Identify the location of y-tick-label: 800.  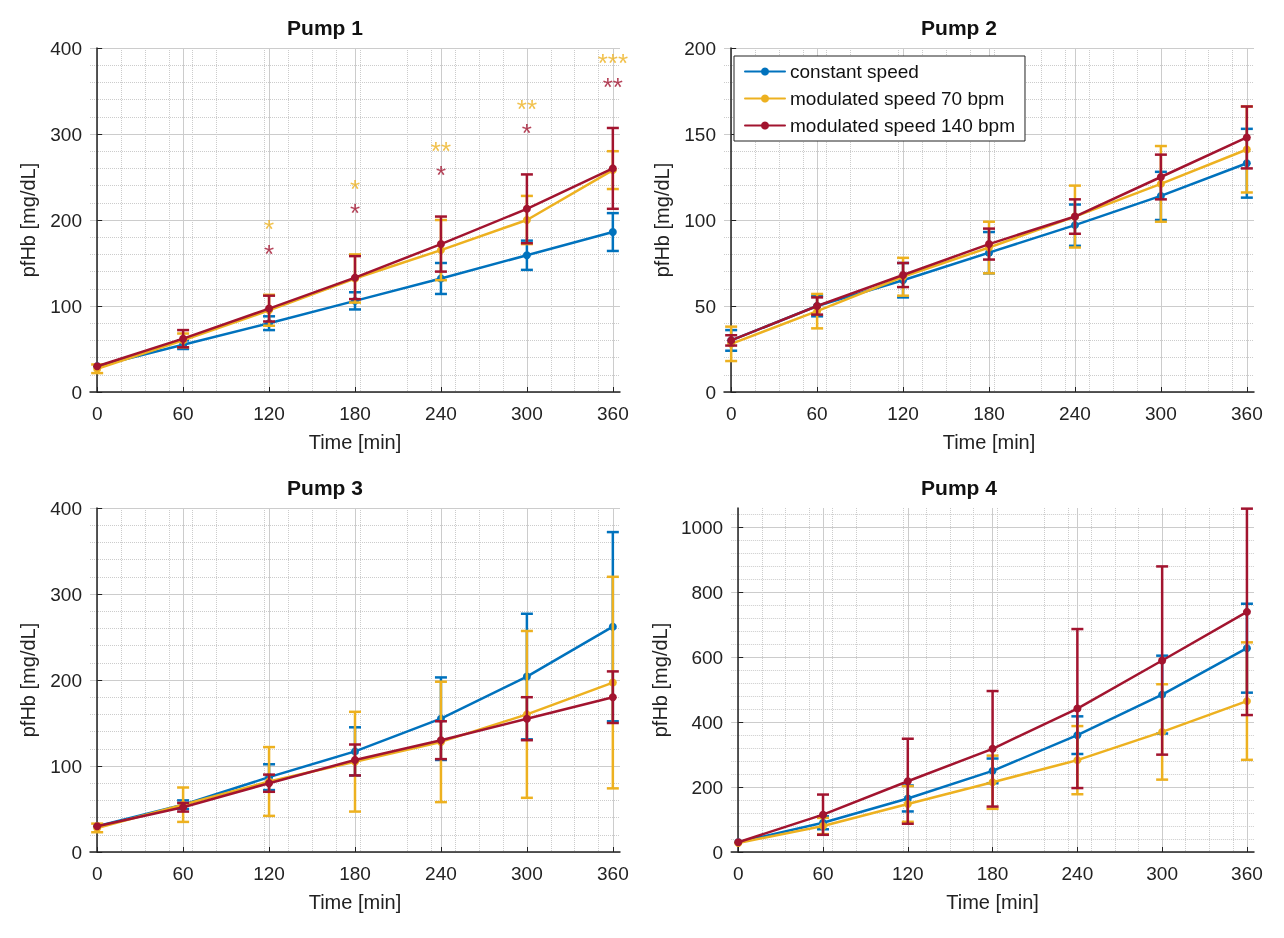
(707, 592).